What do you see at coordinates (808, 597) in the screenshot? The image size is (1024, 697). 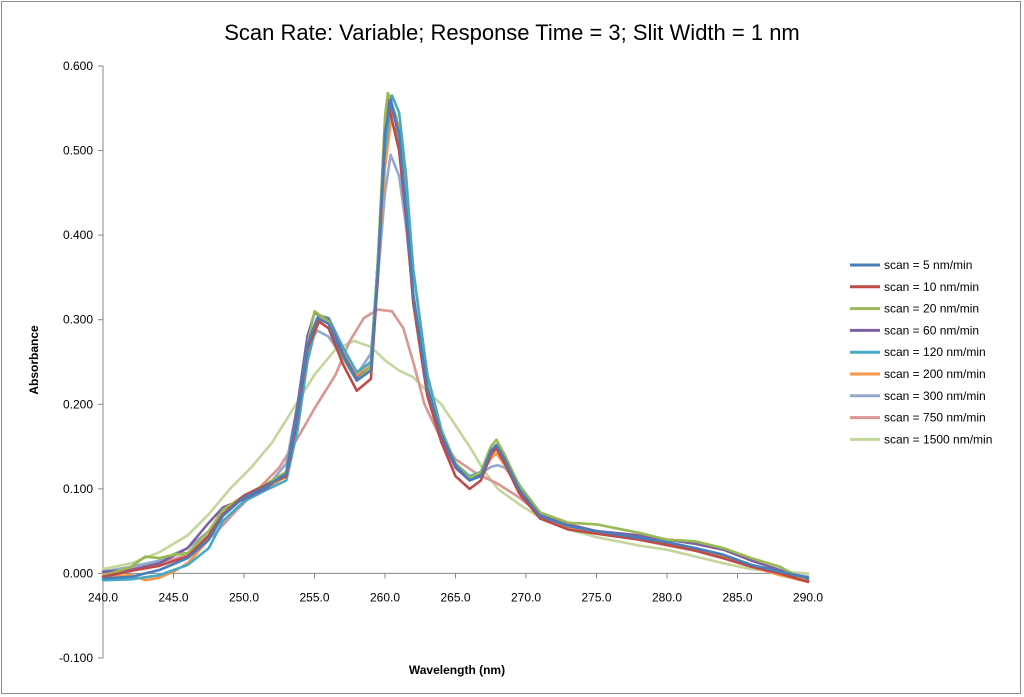 I see `x-tick-label: 290.0` at bounding box center [808, 597].